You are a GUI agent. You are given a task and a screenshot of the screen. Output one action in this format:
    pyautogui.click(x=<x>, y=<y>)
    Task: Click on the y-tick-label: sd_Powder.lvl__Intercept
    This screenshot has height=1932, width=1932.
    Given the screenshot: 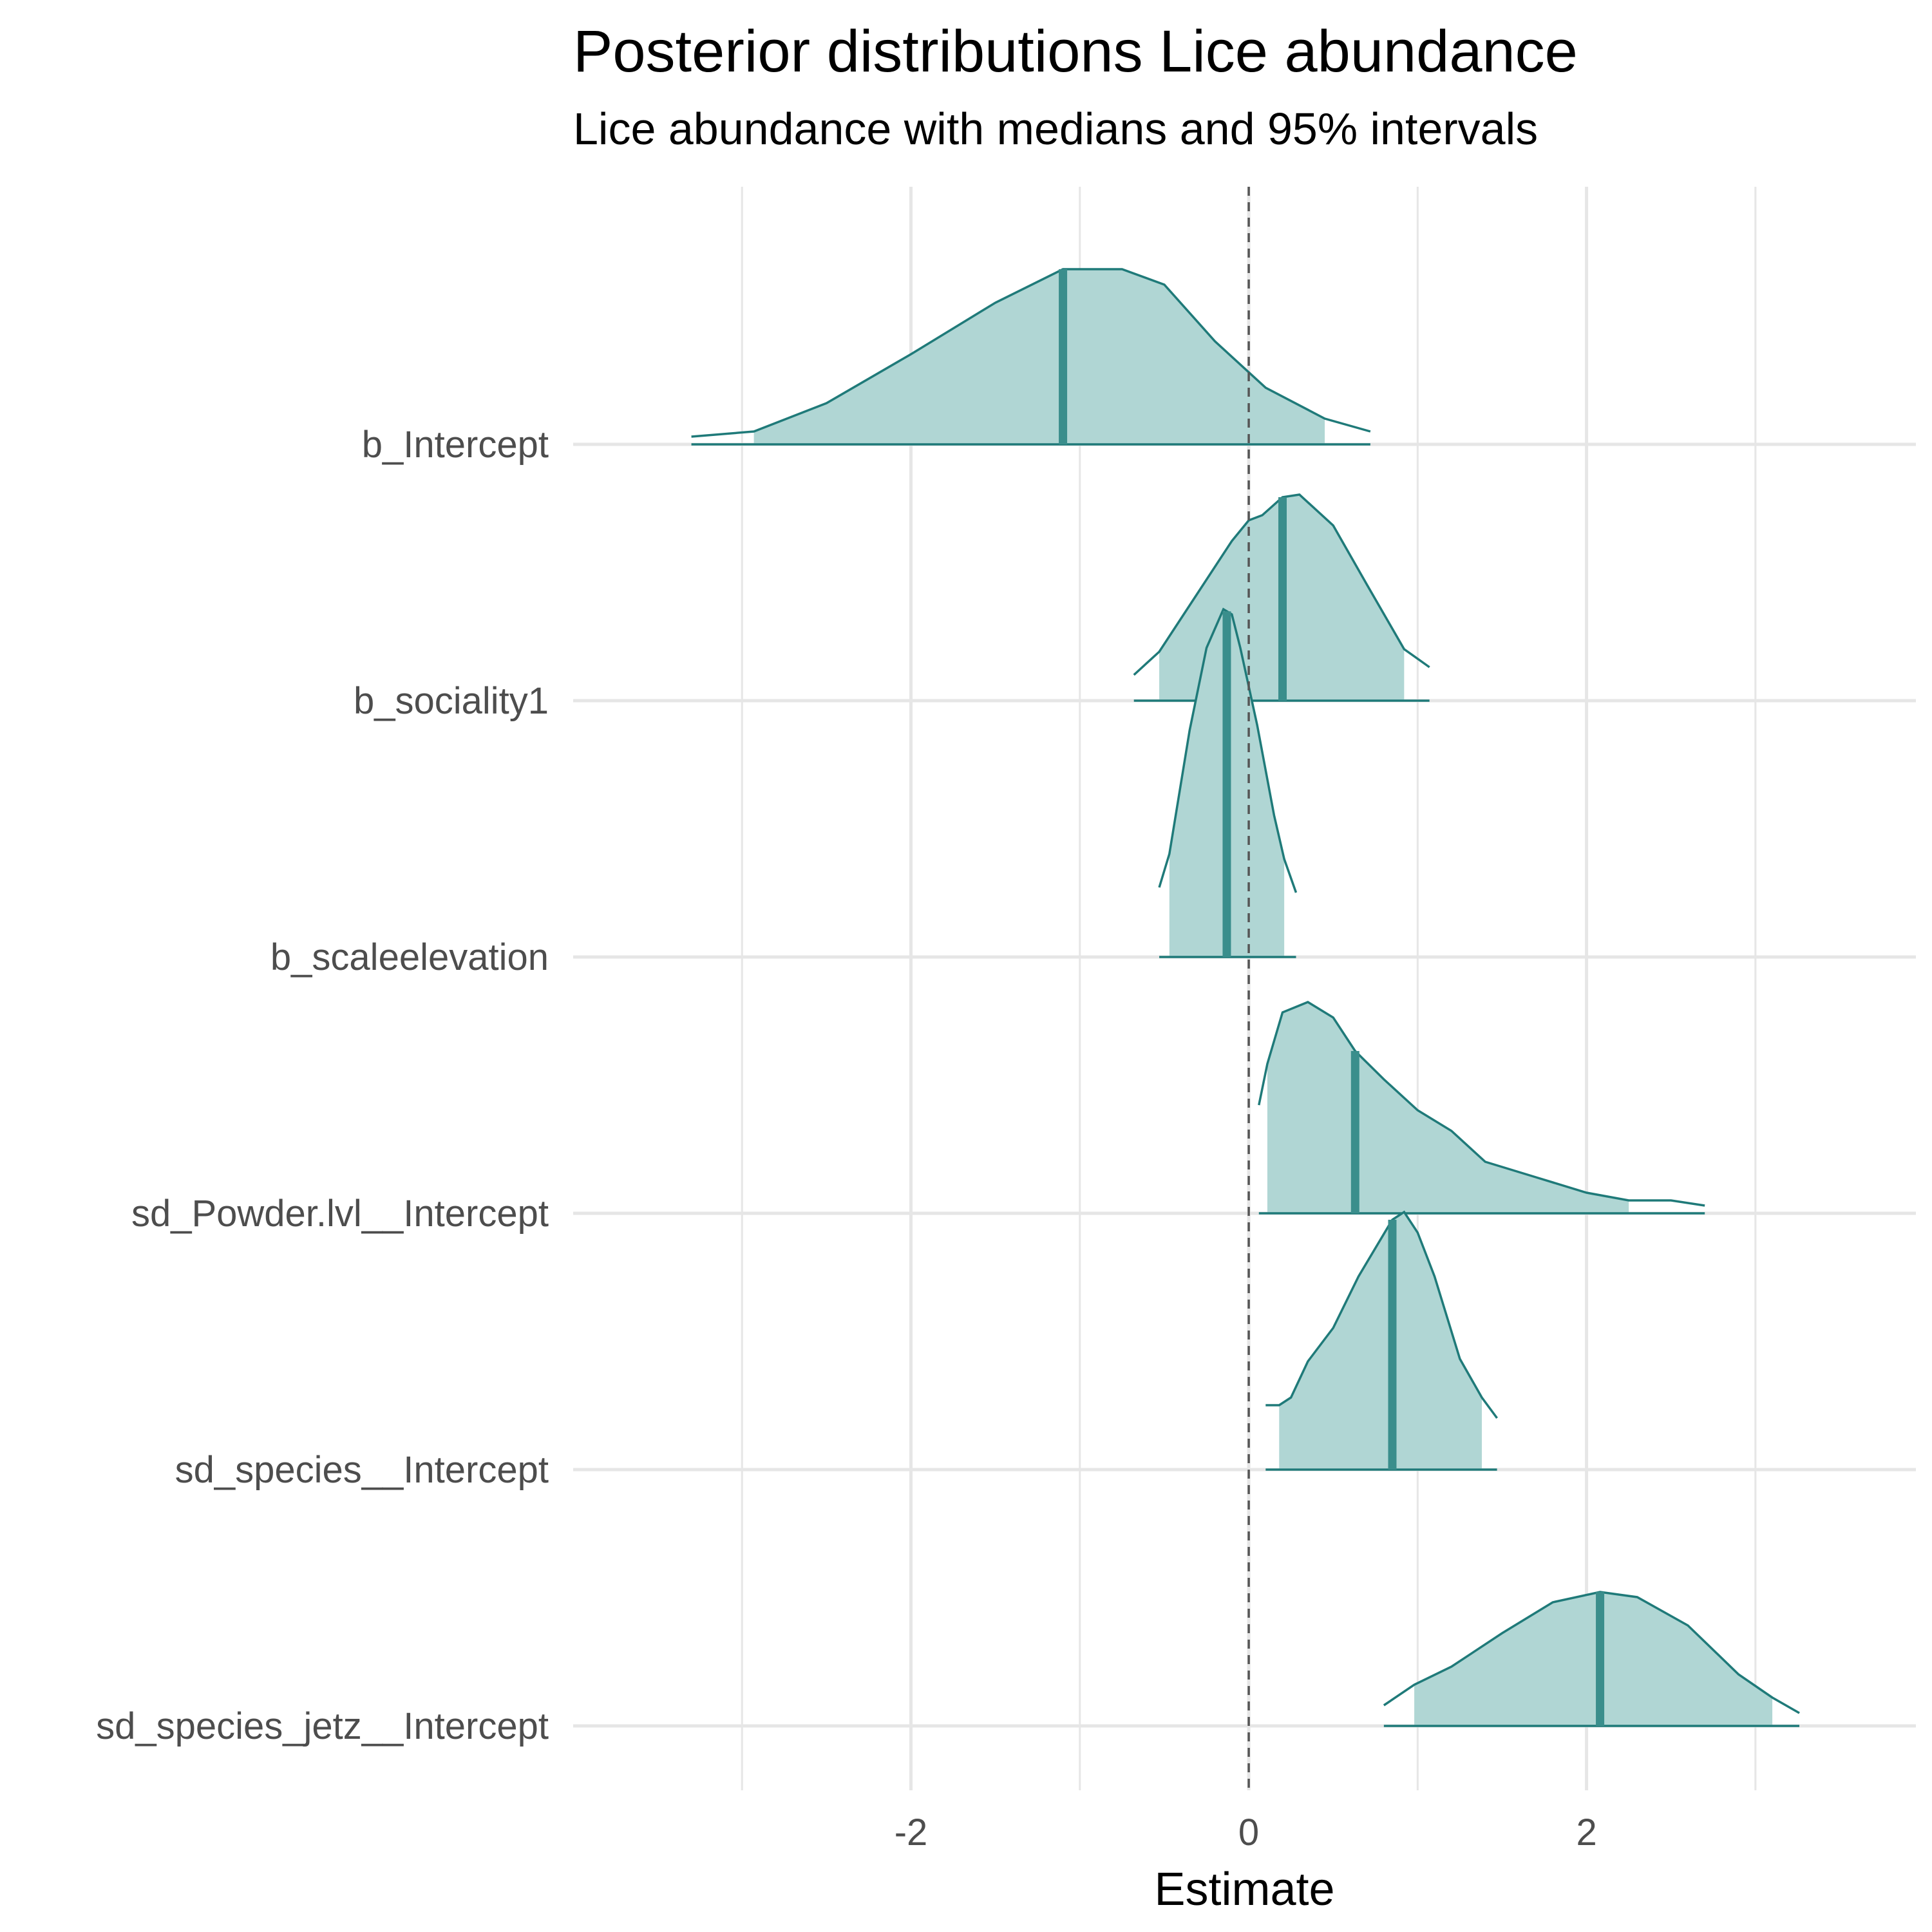 What is the action you would take?
    pyautogui.click(x=340, y=1214)
    